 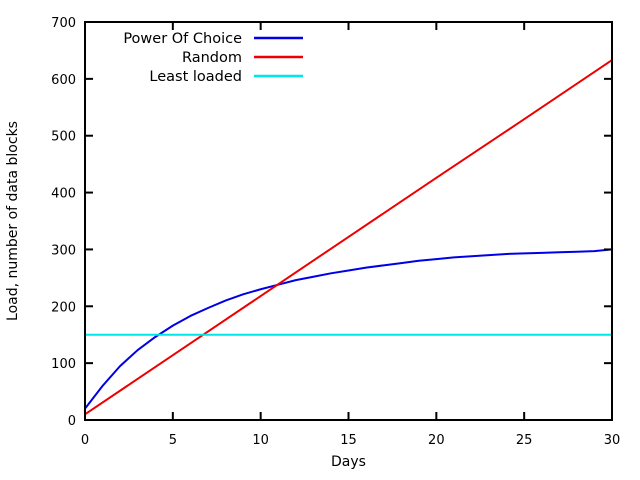 I want to click on y-tick-label: 0, so click(x=72, y=421).